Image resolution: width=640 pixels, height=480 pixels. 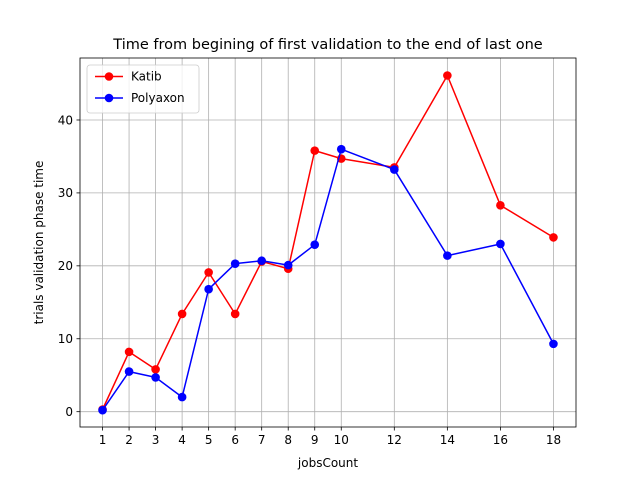 I want to click on x-axis: 1 2 3 4 5 6 7 8 9 10 12 14 16 18, so click(x=330, y=437).